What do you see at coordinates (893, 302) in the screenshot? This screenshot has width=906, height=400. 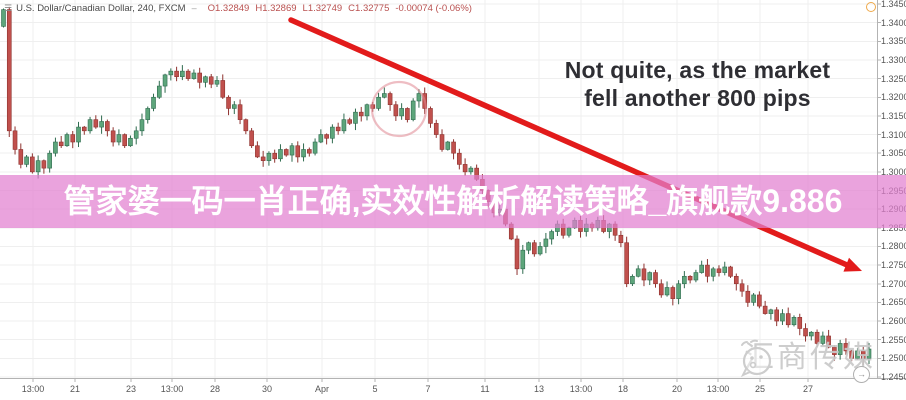 I see `price-label: 1.26500` at bounding box center [893, 302].